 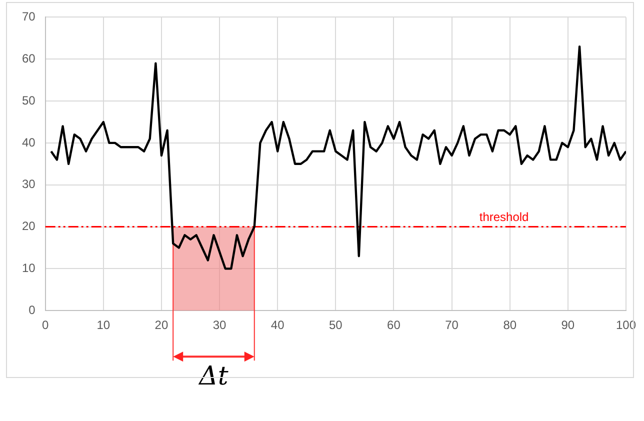 What do you see at coordinates (32, 309) in the screenshot?
I see `y-tick-label: 0` at bounding box center [32, 309].